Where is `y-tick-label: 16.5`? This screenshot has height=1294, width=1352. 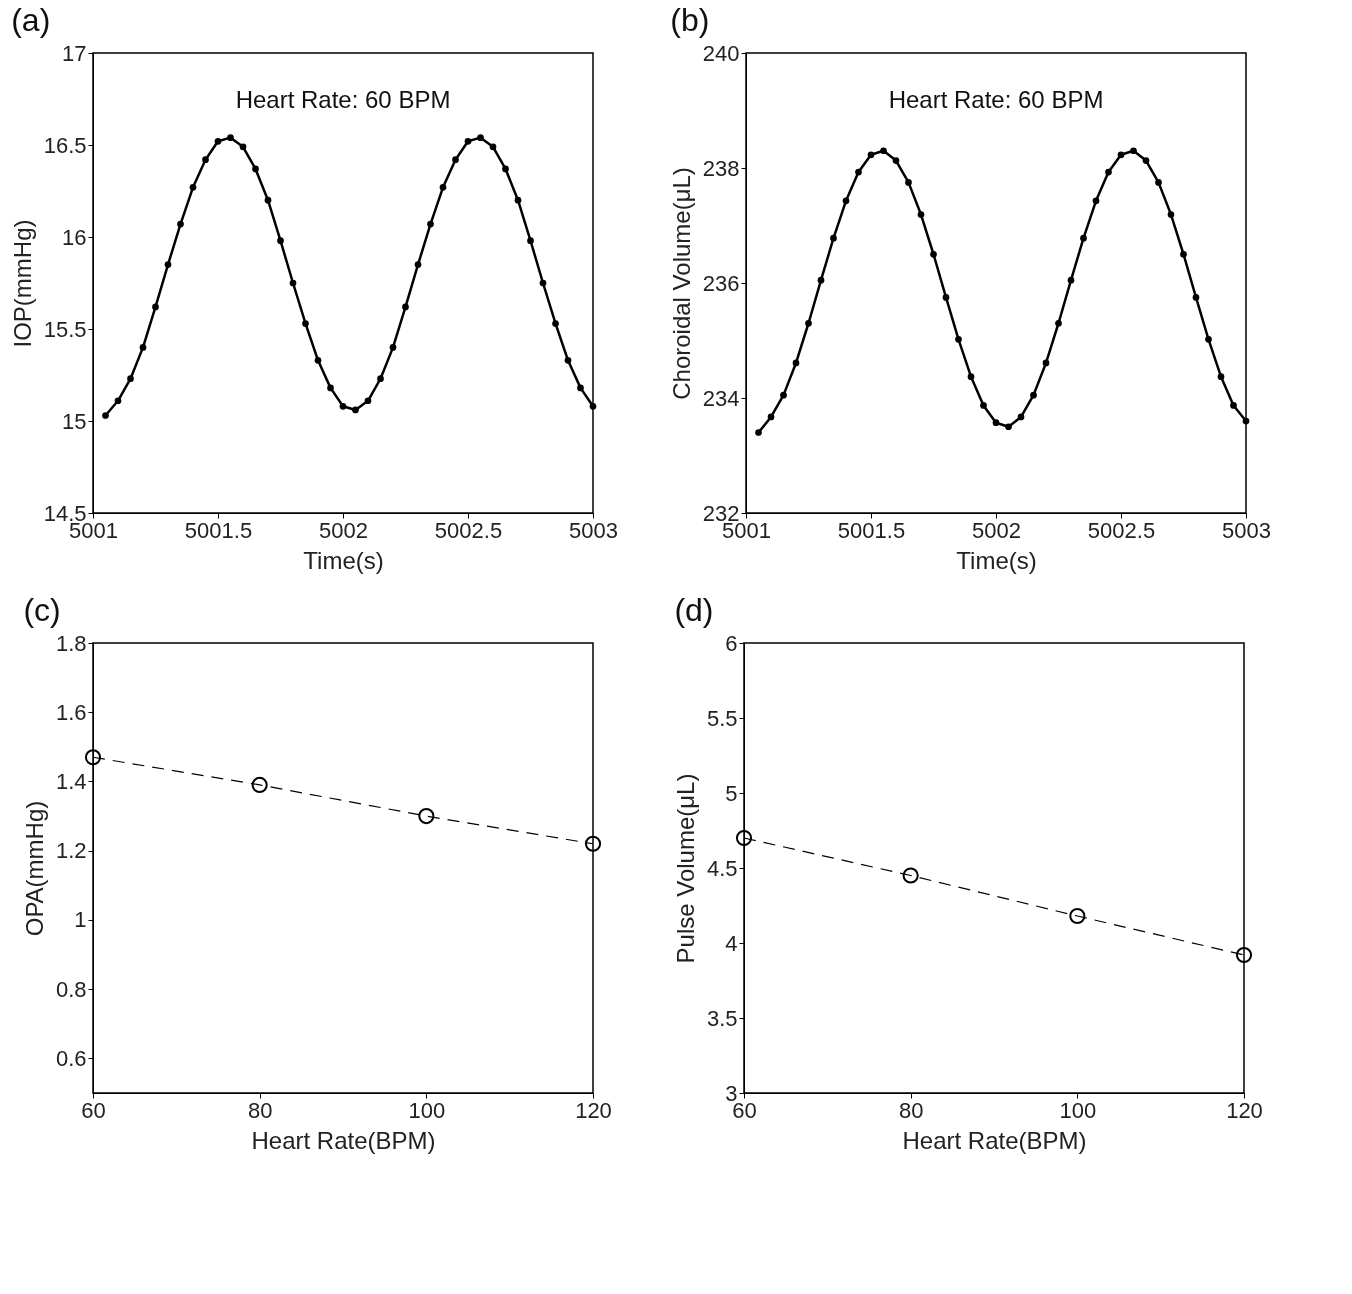
y-tick-label: 16.5 is located at coordinates (65, 145).